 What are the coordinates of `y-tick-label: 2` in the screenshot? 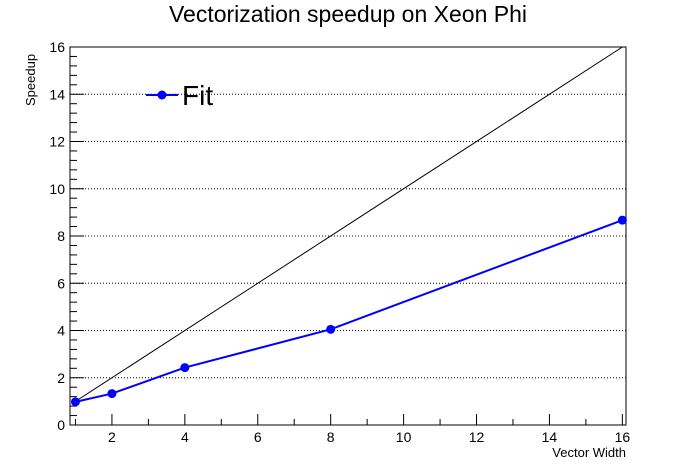 It's located at (61, 378).